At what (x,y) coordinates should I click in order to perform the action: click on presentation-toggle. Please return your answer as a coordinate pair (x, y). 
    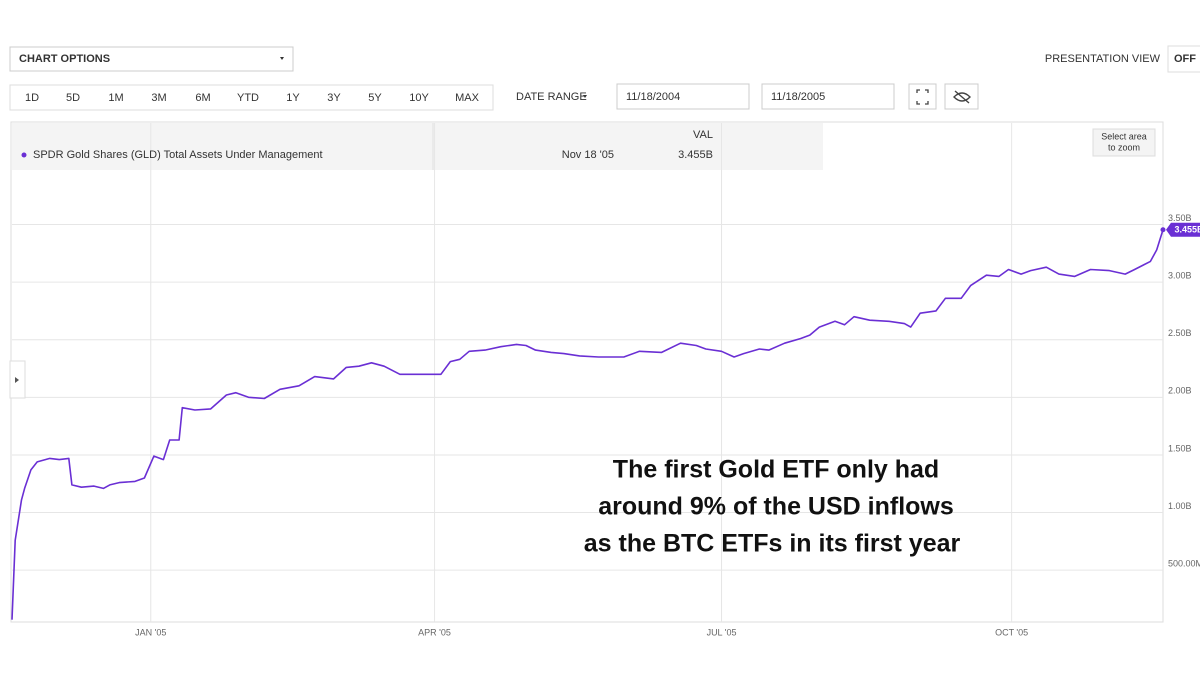
    Looking at the image, I should click on (1183, 59).